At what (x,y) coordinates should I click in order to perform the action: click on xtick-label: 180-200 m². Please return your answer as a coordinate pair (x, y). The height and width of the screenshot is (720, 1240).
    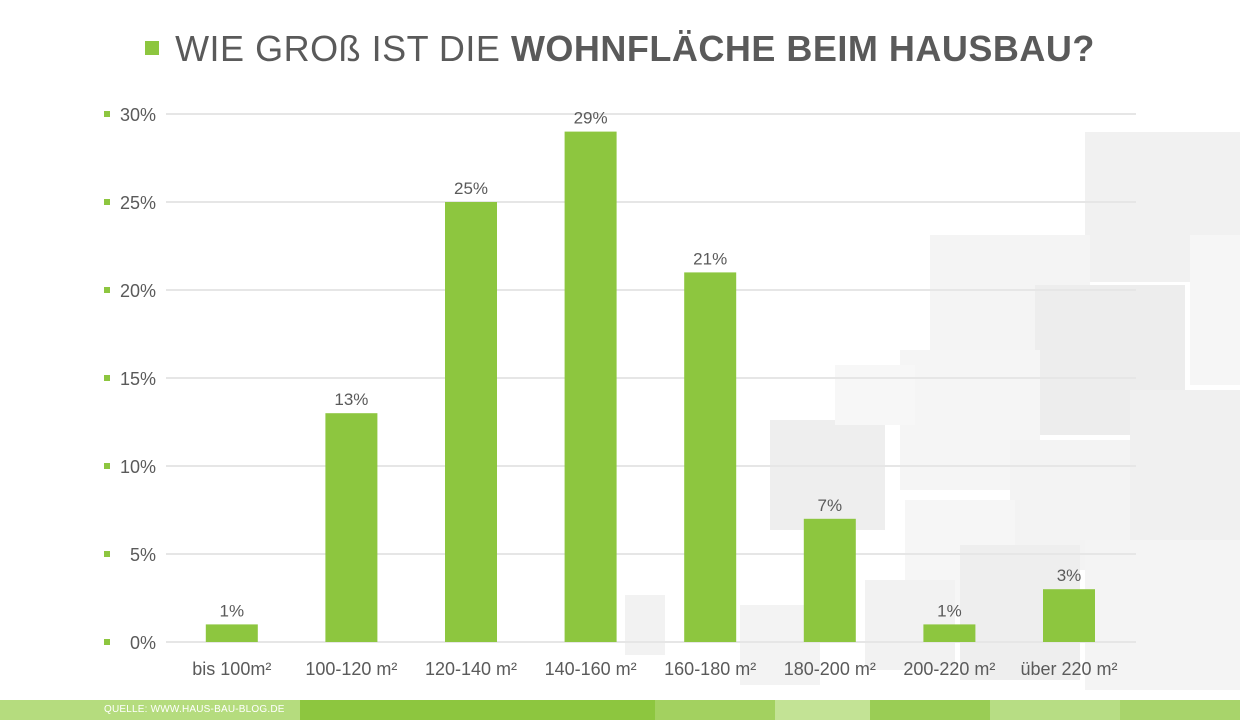
    Looking at the image, I should click on (830, 669).